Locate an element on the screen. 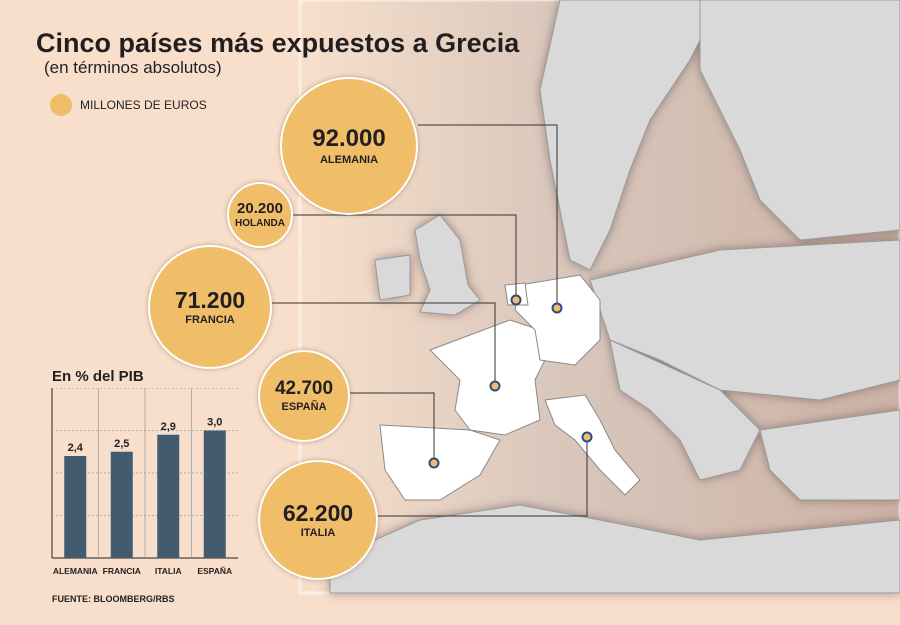 Image resolution: width=900 pixels, height=625 pixels. pib-bar-label: 2,5 is located at coordinates (121, 444).